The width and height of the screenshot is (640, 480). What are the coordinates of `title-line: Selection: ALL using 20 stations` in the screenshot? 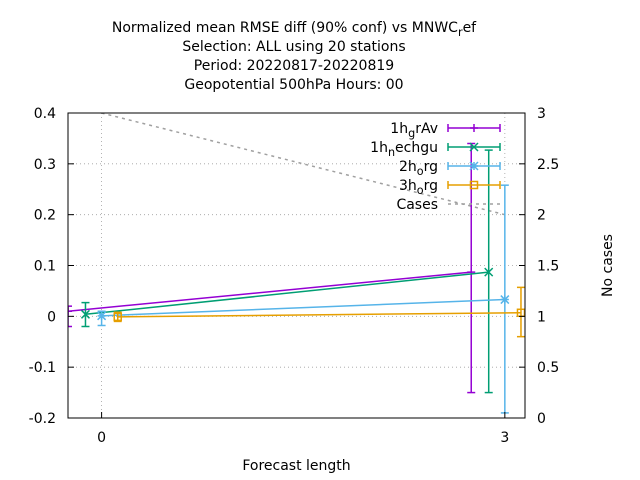 It's located at (293, 47).